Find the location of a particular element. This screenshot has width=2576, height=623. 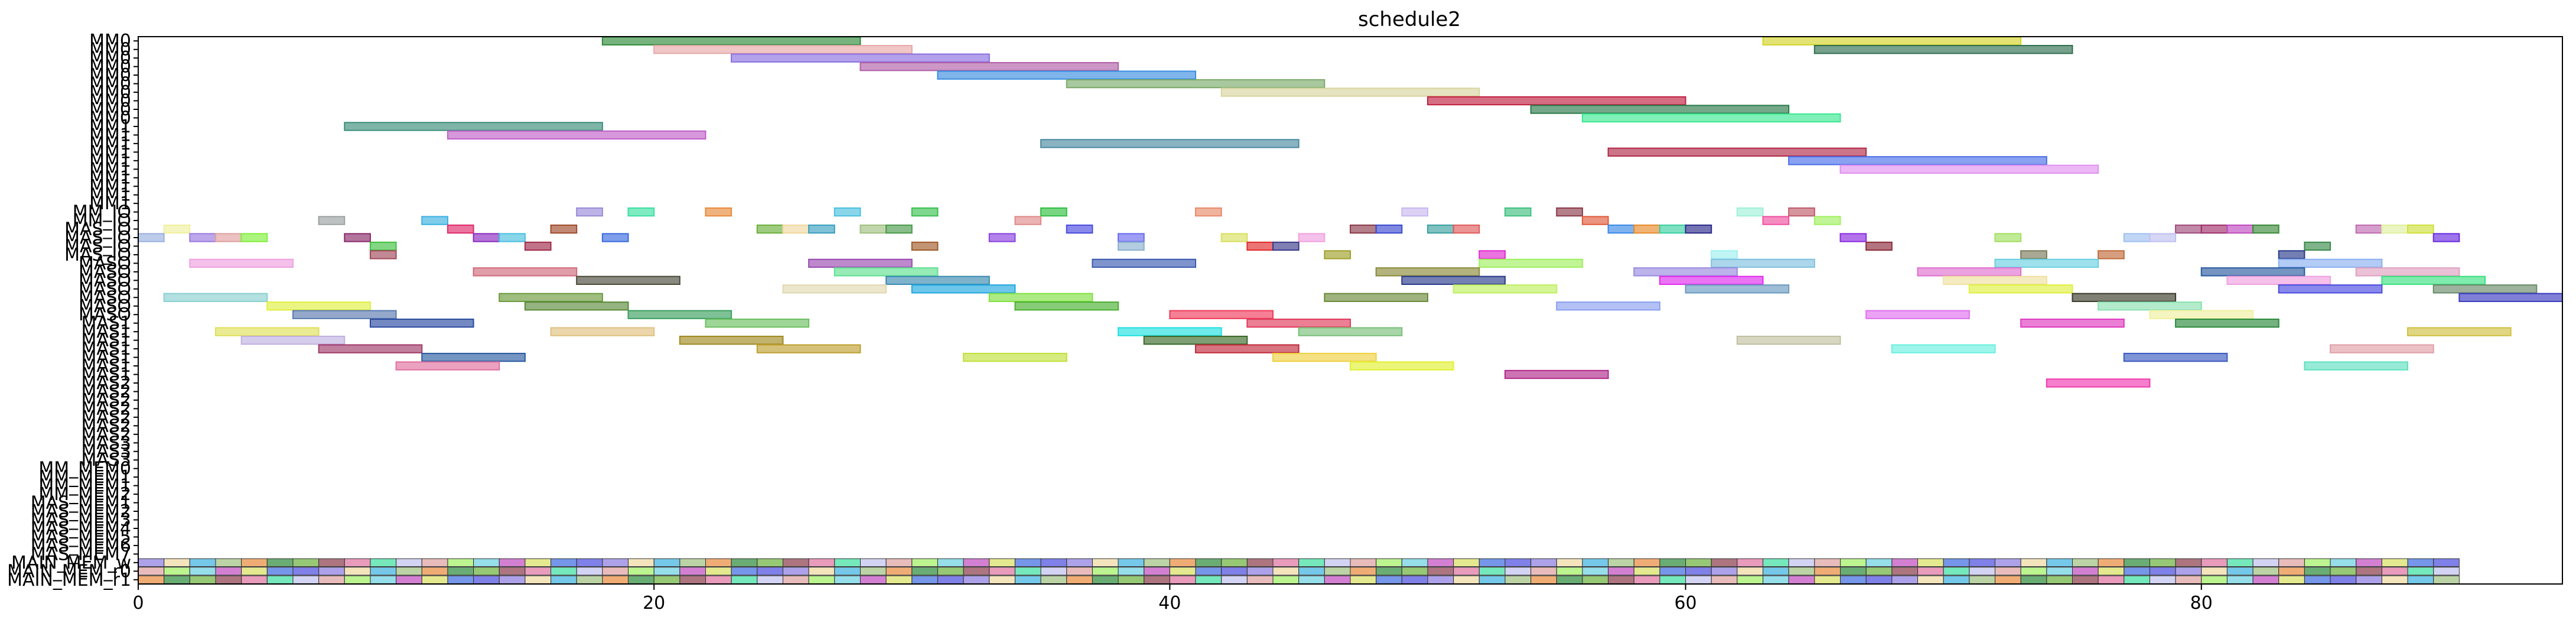

chart-title: schedule2 is located at coordinates (1409, 19).